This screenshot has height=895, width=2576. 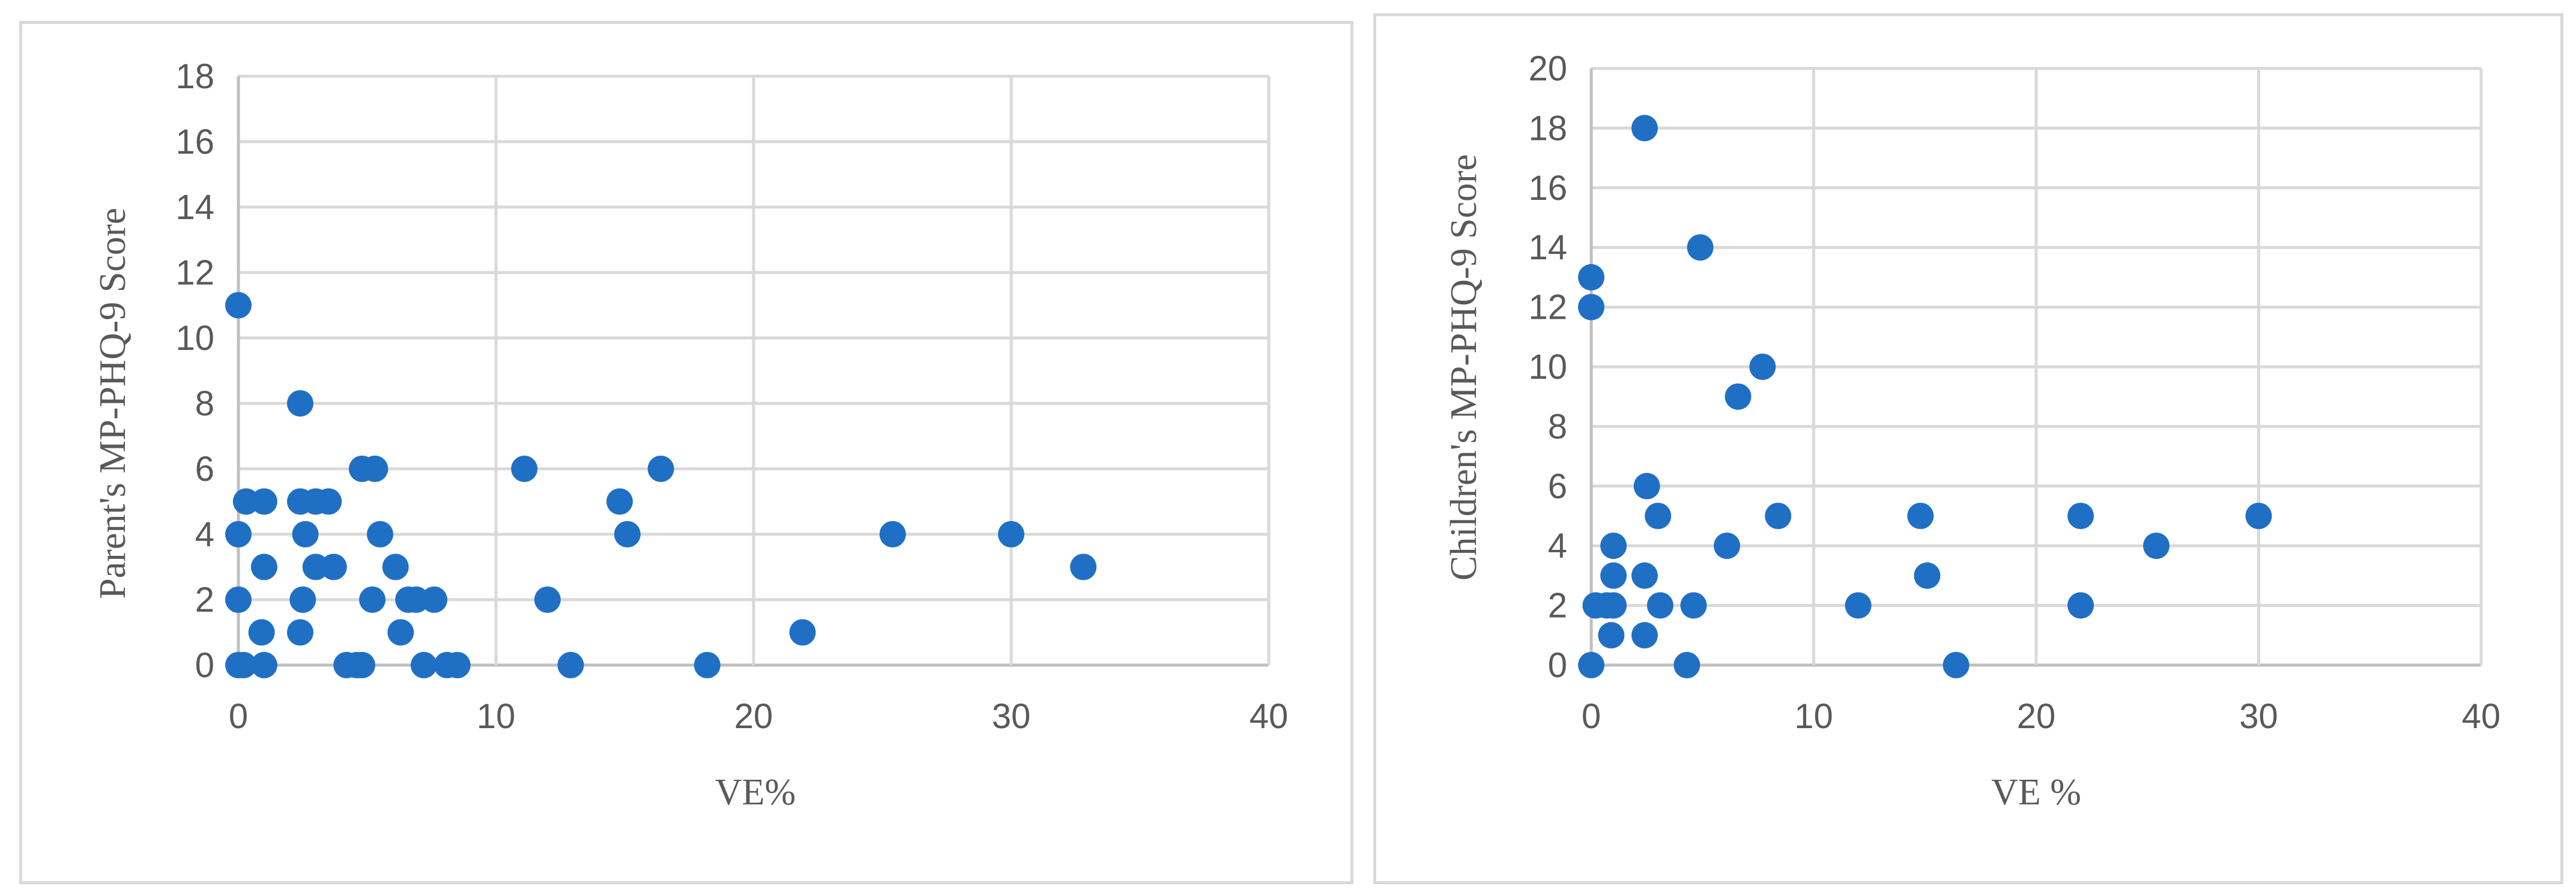 What do you see at coordinates (1464, 367) in the screenshot?
I see `y-axis-title: Children's MP-PHQ-9 Score` at bounding box center [1464, 367].